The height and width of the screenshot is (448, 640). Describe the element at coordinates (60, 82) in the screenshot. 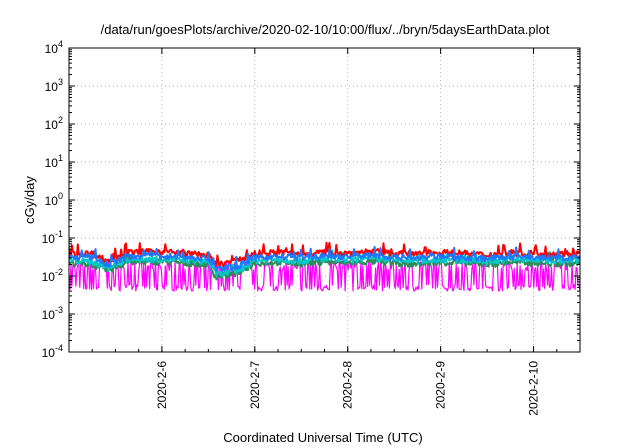

I see `y-tick-exponent: 3` at that location.